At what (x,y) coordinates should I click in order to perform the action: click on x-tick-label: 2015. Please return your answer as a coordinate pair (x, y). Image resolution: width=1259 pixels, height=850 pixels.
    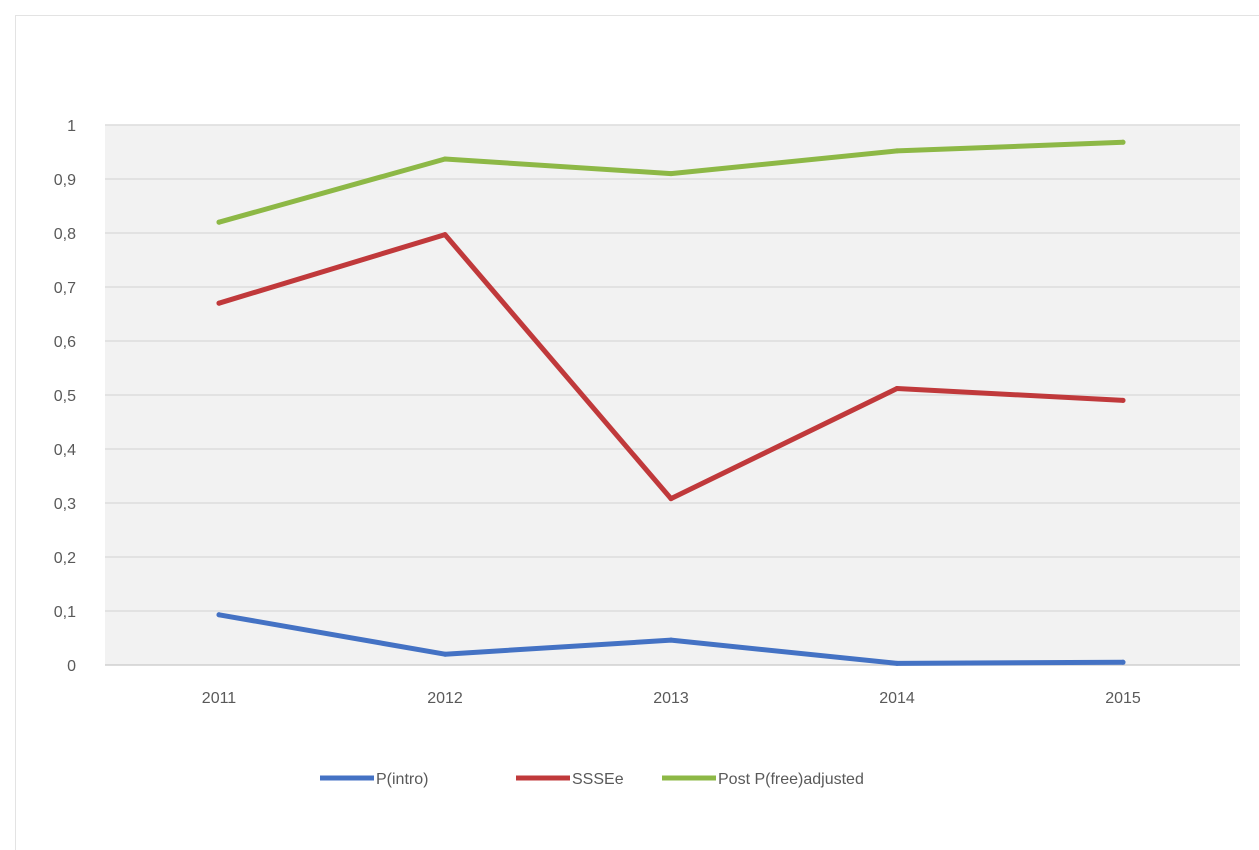
    Looking at the image, I should click on (1123, 698).